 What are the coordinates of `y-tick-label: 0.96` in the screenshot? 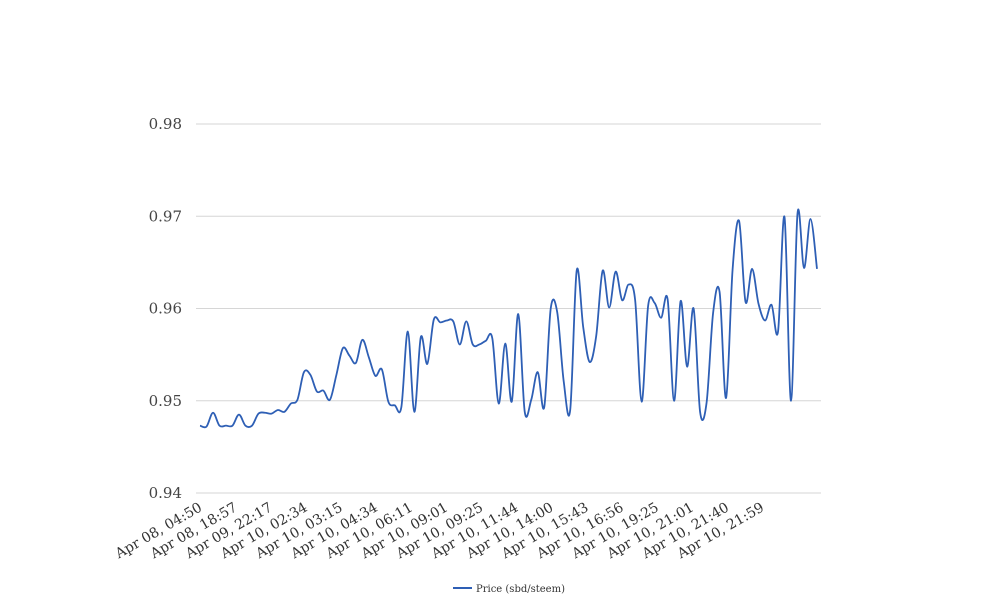 It's located at (165, 309).